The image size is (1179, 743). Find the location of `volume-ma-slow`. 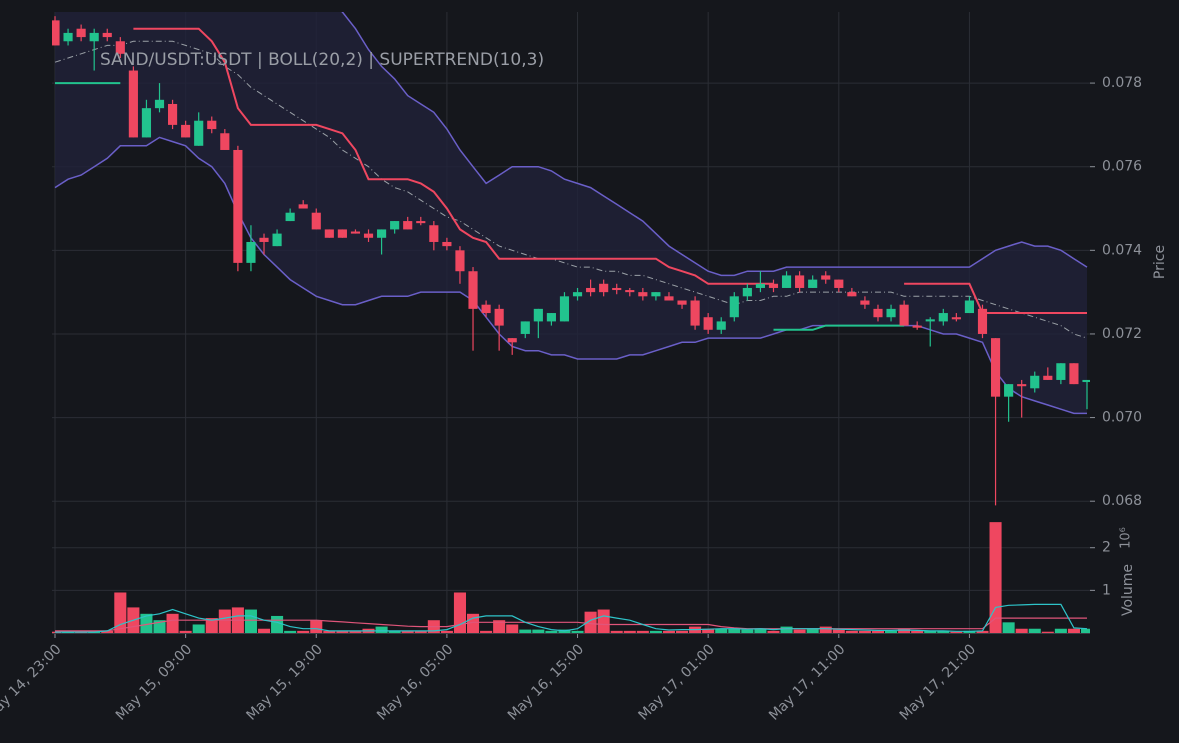

volume-ma-slow is located at coordinates (571, 624).